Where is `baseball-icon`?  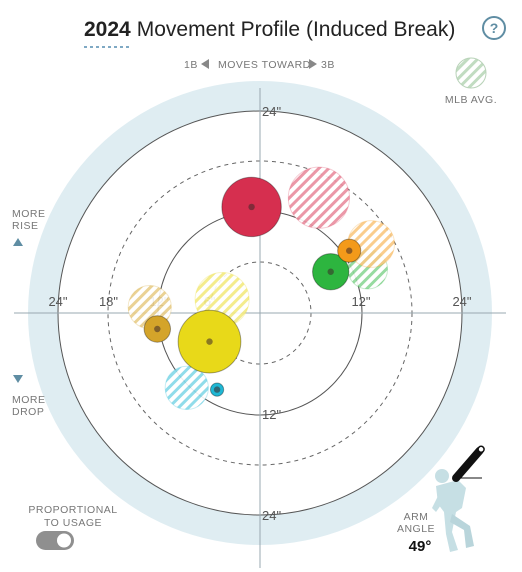
baseball-icon is located at coordinates (481, 449).